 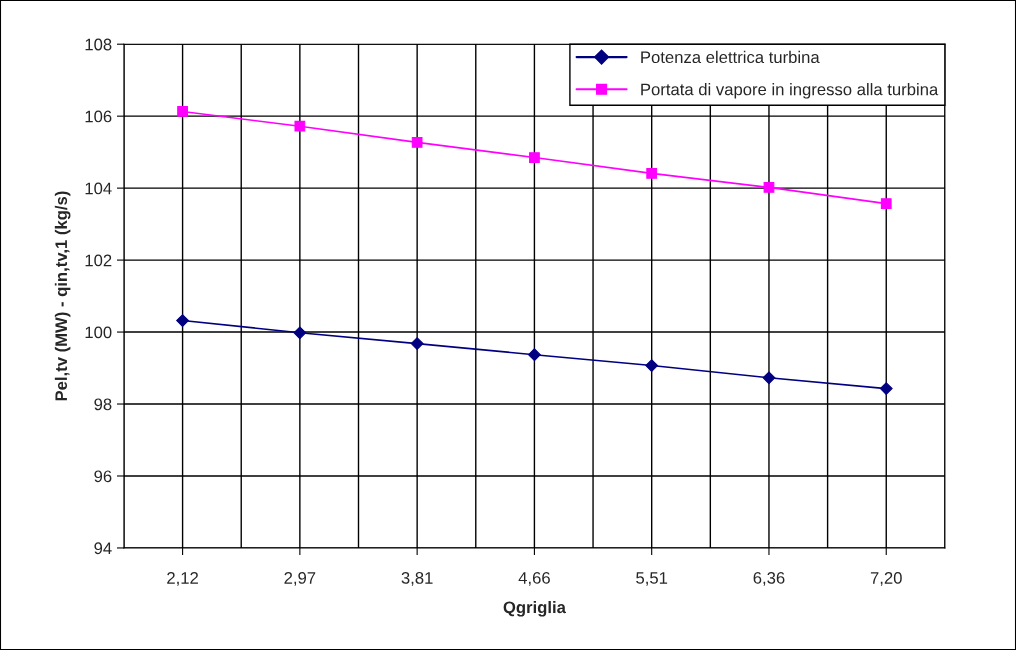 I want to click on y-tick-label: 94, so click(x=103, y=548).